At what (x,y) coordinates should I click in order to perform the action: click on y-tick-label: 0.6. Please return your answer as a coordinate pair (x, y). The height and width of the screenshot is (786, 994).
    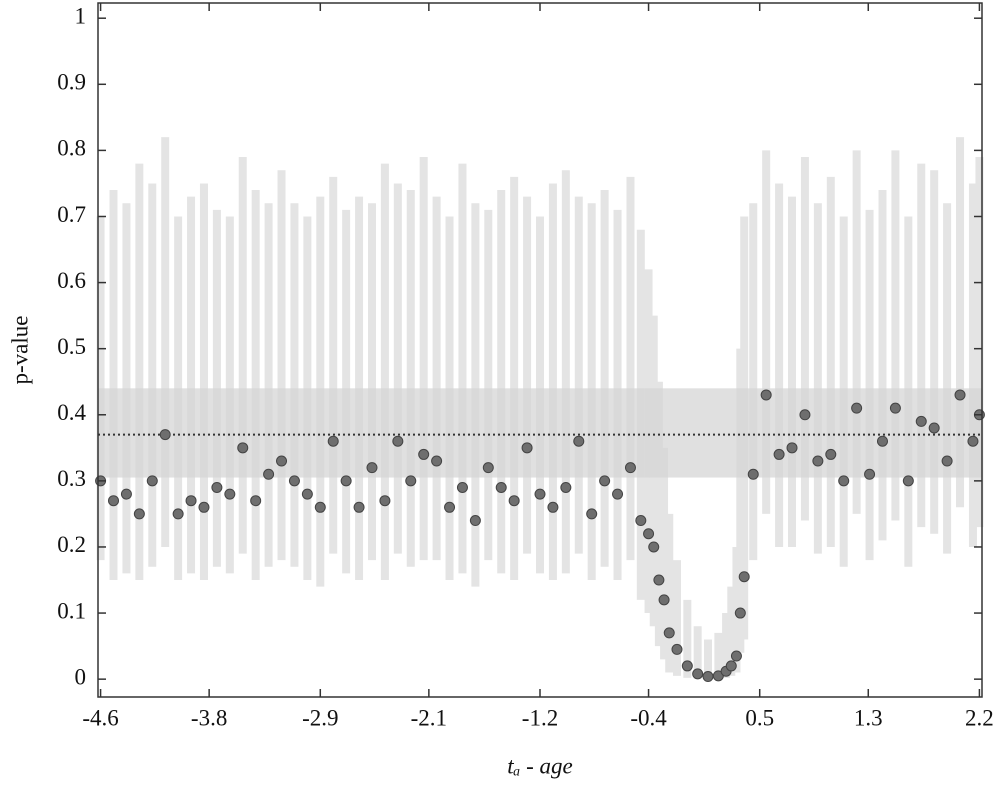
    Looking at the image, I should click on (71, 280).